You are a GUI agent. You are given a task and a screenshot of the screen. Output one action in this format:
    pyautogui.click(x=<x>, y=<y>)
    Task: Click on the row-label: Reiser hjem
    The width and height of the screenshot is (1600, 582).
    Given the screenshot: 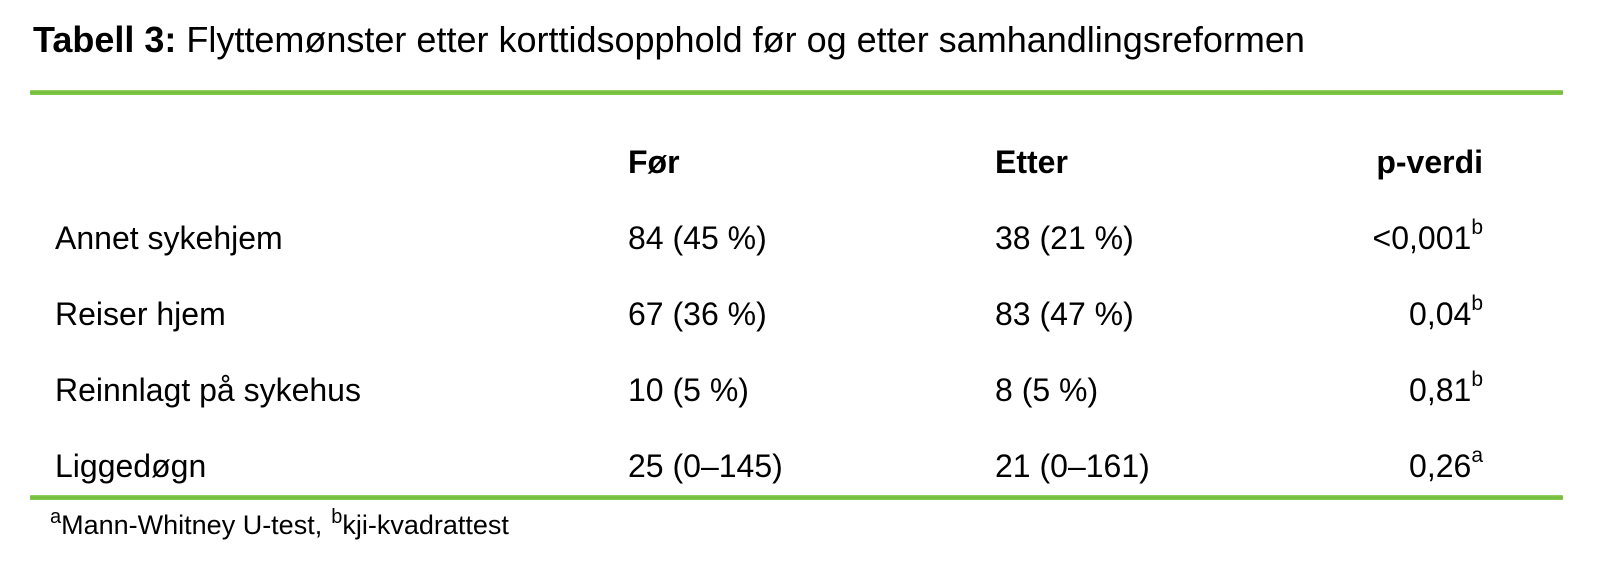 What is the action you would take?
    pyautogui.click(x=140, y=313)
    